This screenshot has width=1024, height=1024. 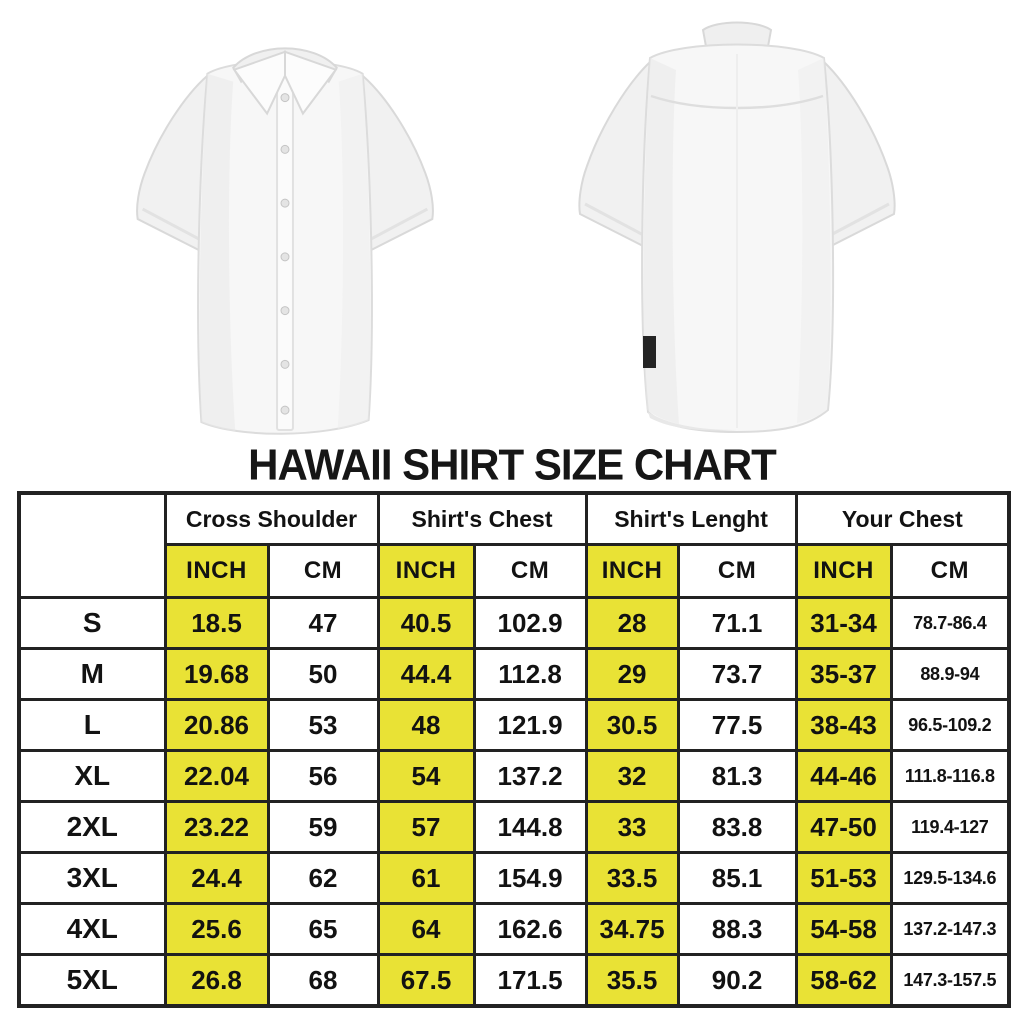 What do you see at coordinates (737, 827) in the screenshot?
I see `shirts-length-cm: 83.8` at bounding box center [737, 827].